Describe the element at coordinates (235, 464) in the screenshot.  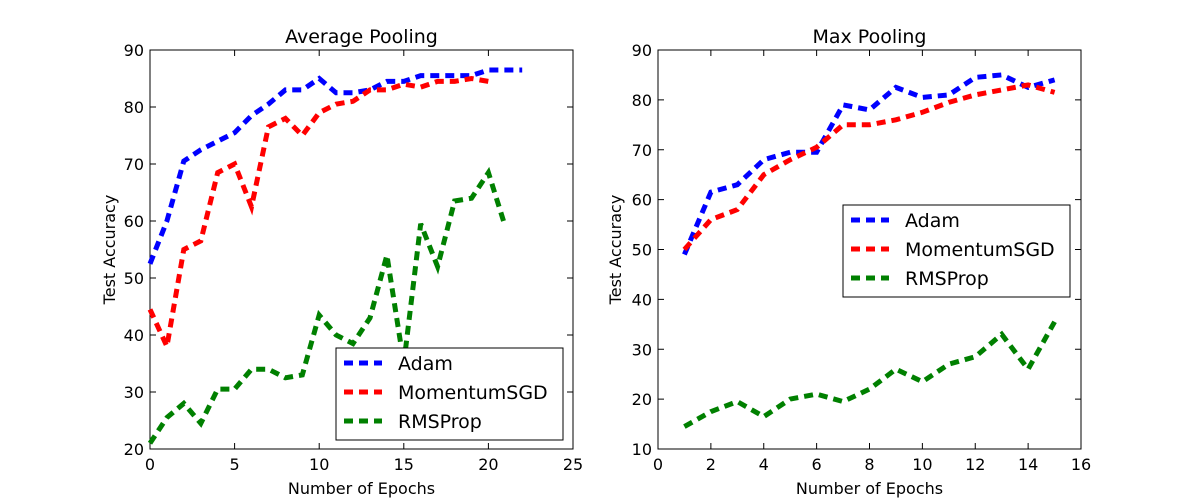
I see `x-tick-label: 5` at that location.